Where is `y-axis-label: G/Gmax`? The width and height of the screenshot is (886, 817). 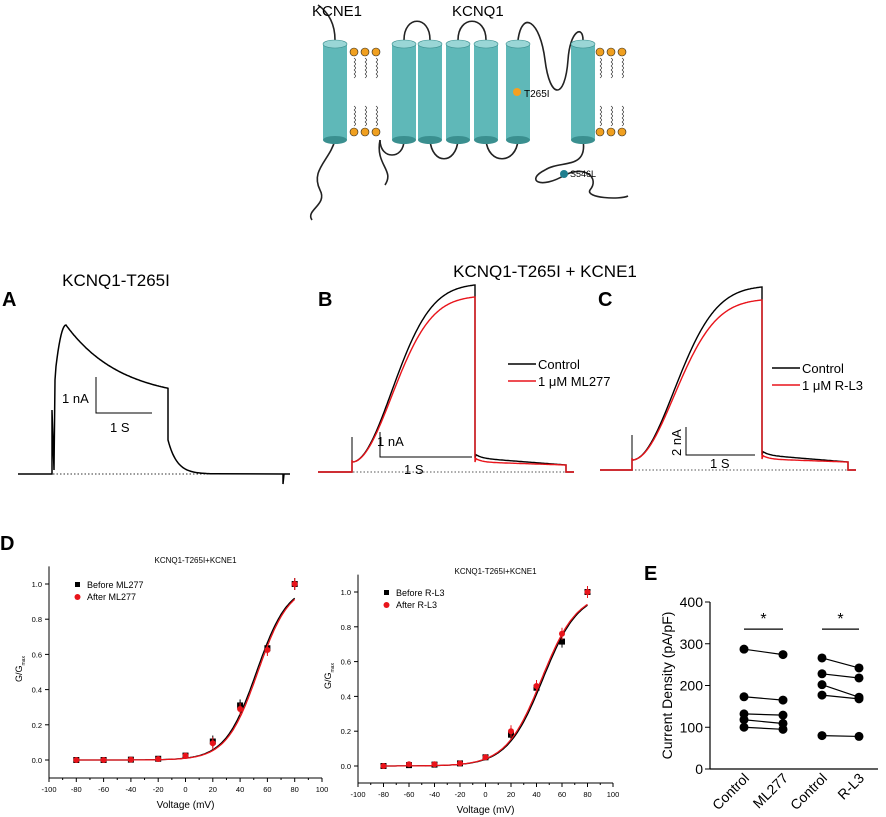
y-axis-label: G/Gmax is located at coordinates (20, 669).